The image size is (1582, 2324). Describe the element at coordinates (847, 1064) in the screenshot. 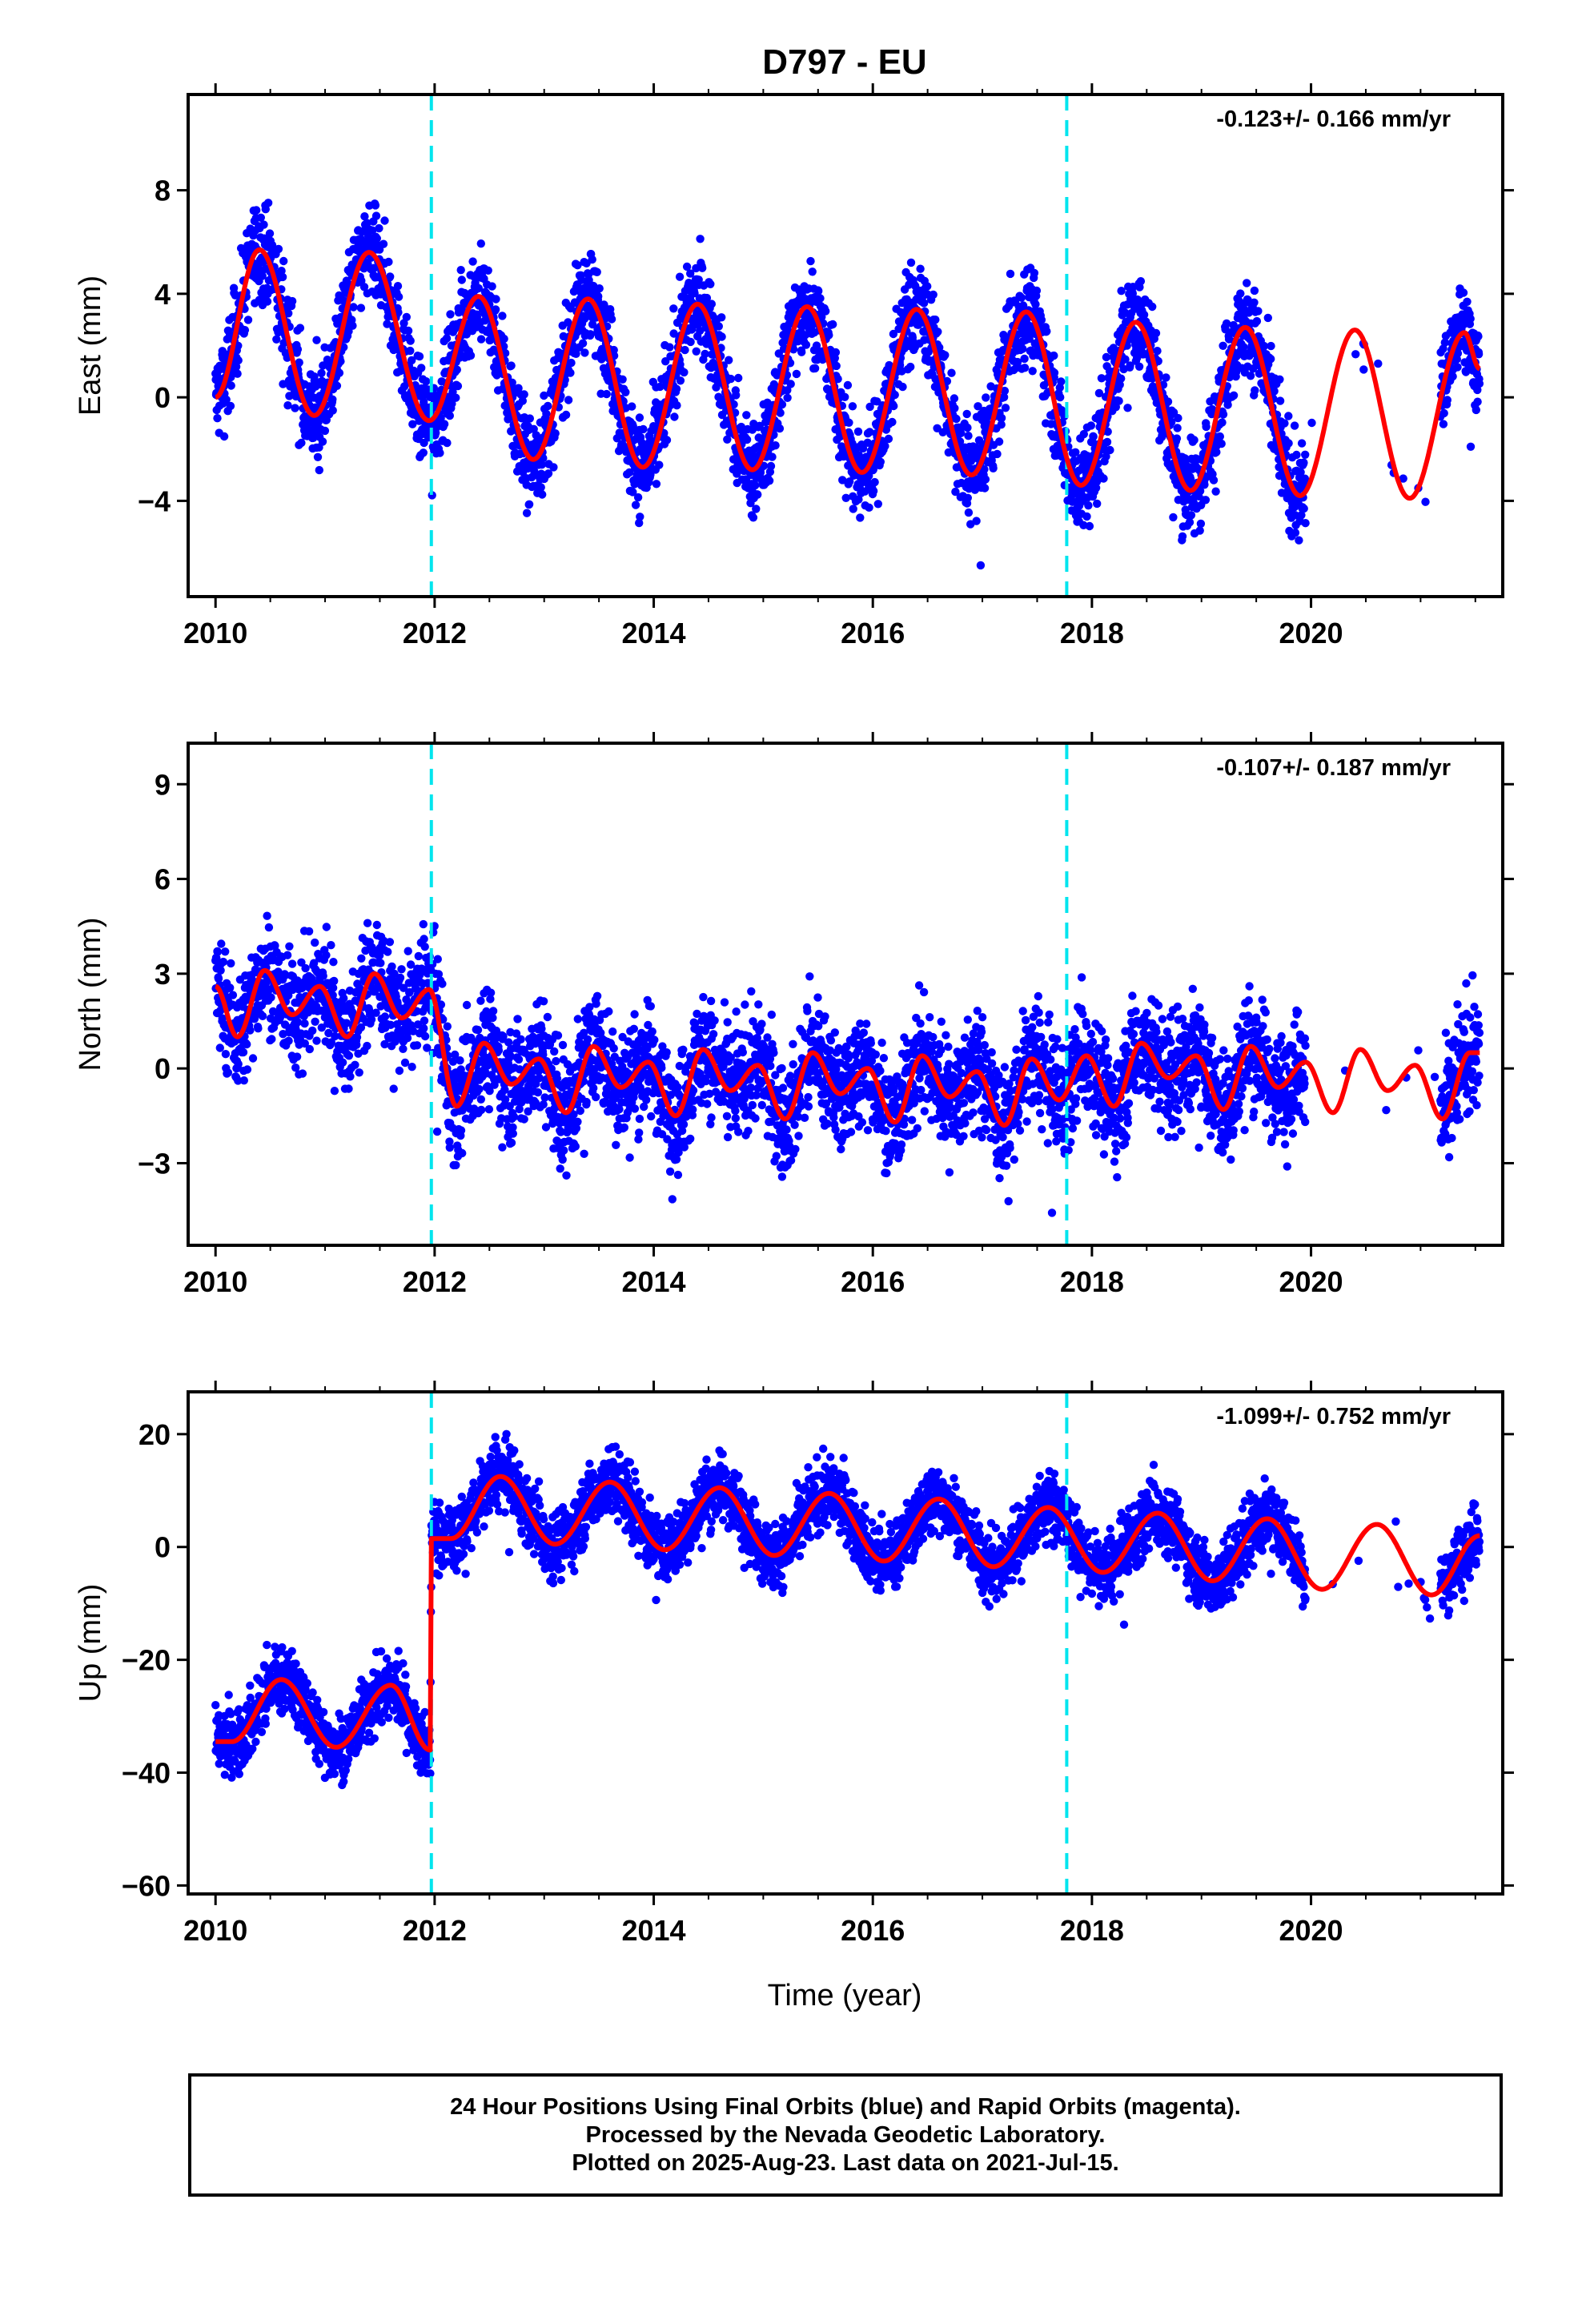

I see `data-points` at that location.